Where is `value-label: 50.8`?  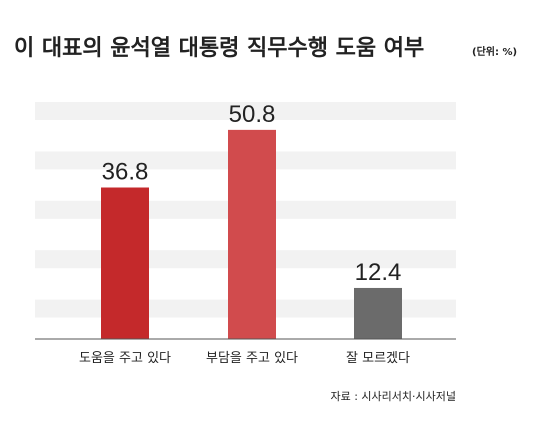
value-label: 50.8 is located at coordinates (252, 114).